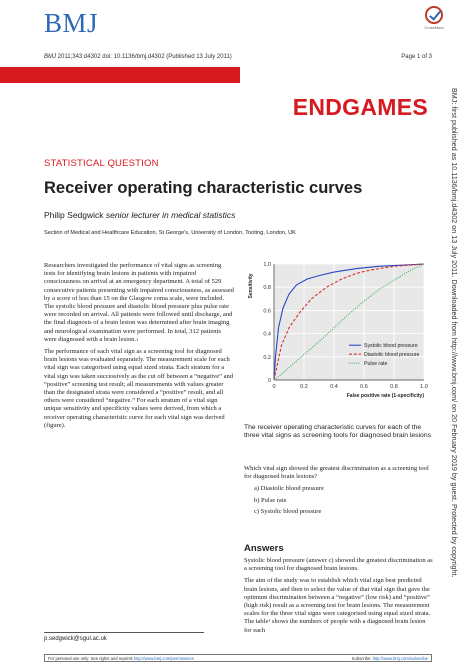  Describe the element at coordinates (163, 658) in the screenshot. I see `permissions-link: http://www.bmj.com/permissions` at that location.